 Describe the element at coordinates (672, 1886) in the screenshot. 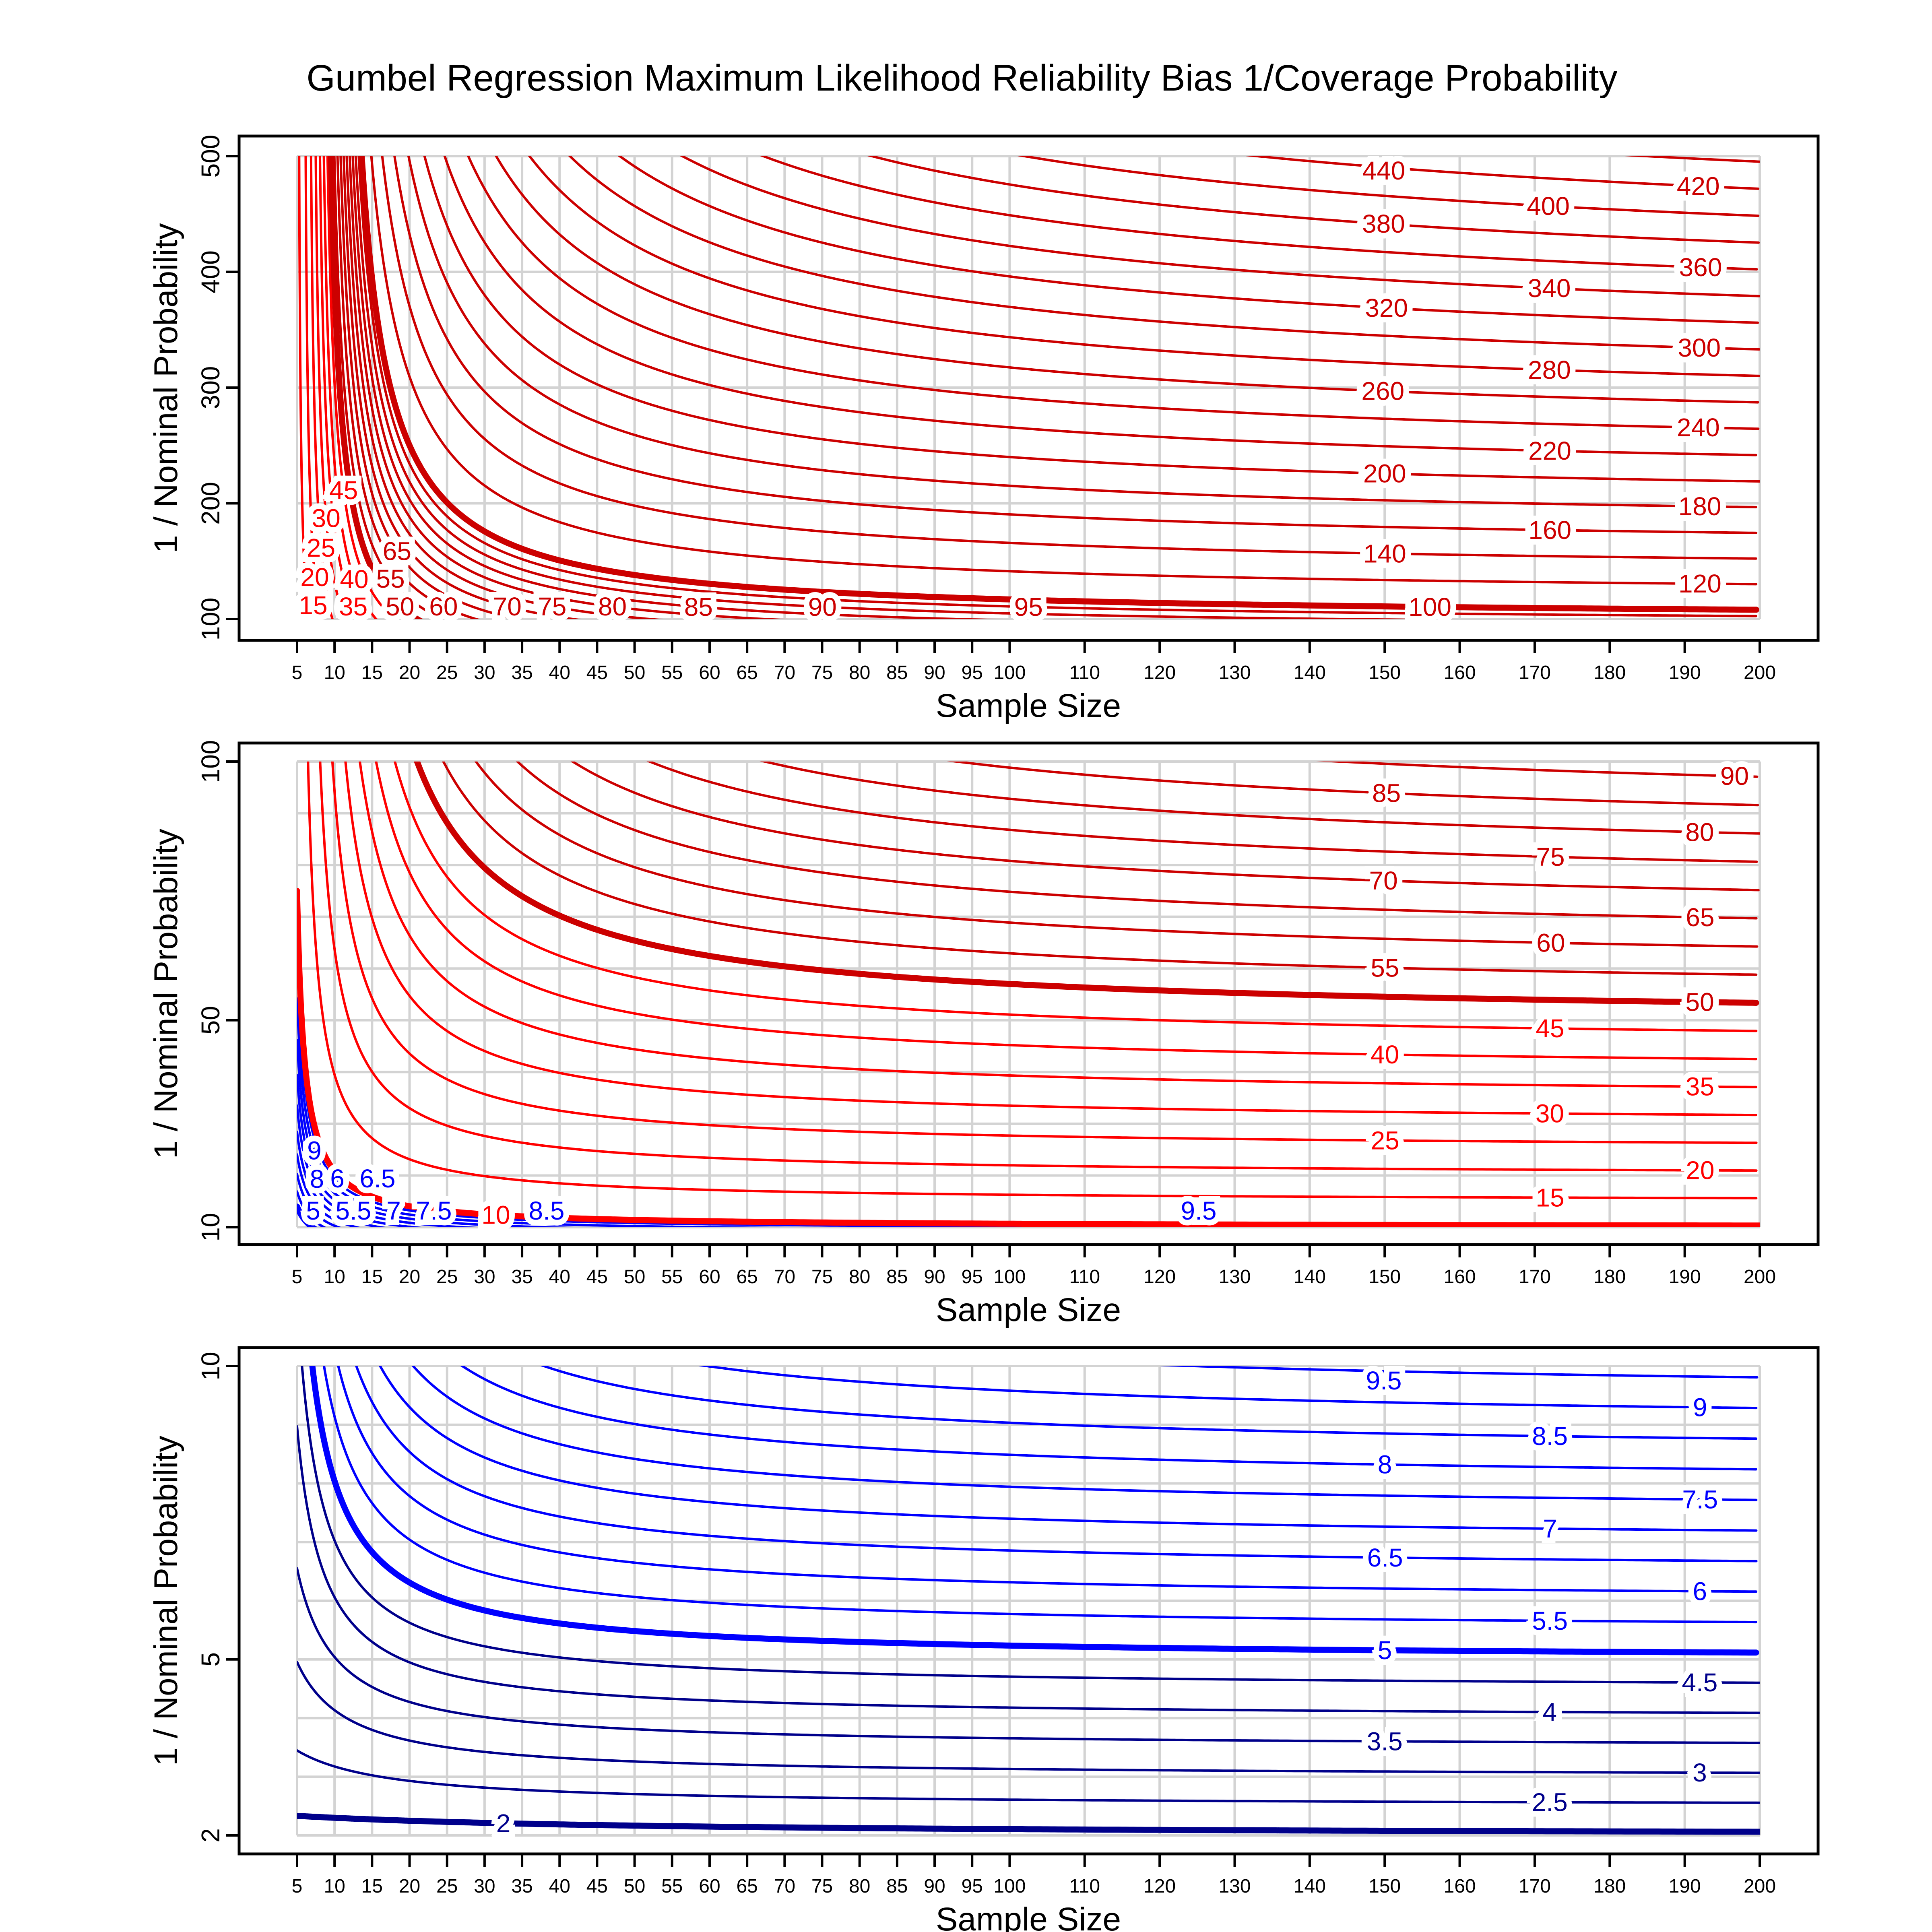

I see `x-tick-label: 55` at that location.